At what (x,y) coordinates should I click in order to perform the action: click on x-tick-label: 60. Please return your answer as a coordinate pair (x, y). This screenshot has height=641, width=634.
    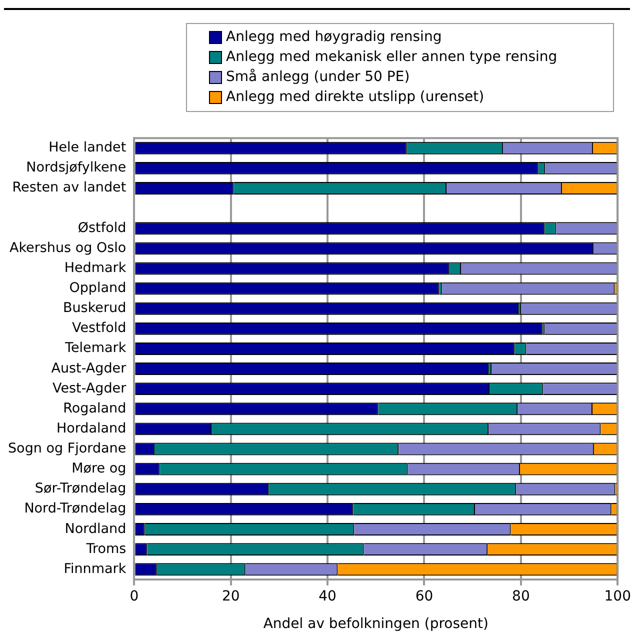
    Looking at the image, I should click on (424, 596).